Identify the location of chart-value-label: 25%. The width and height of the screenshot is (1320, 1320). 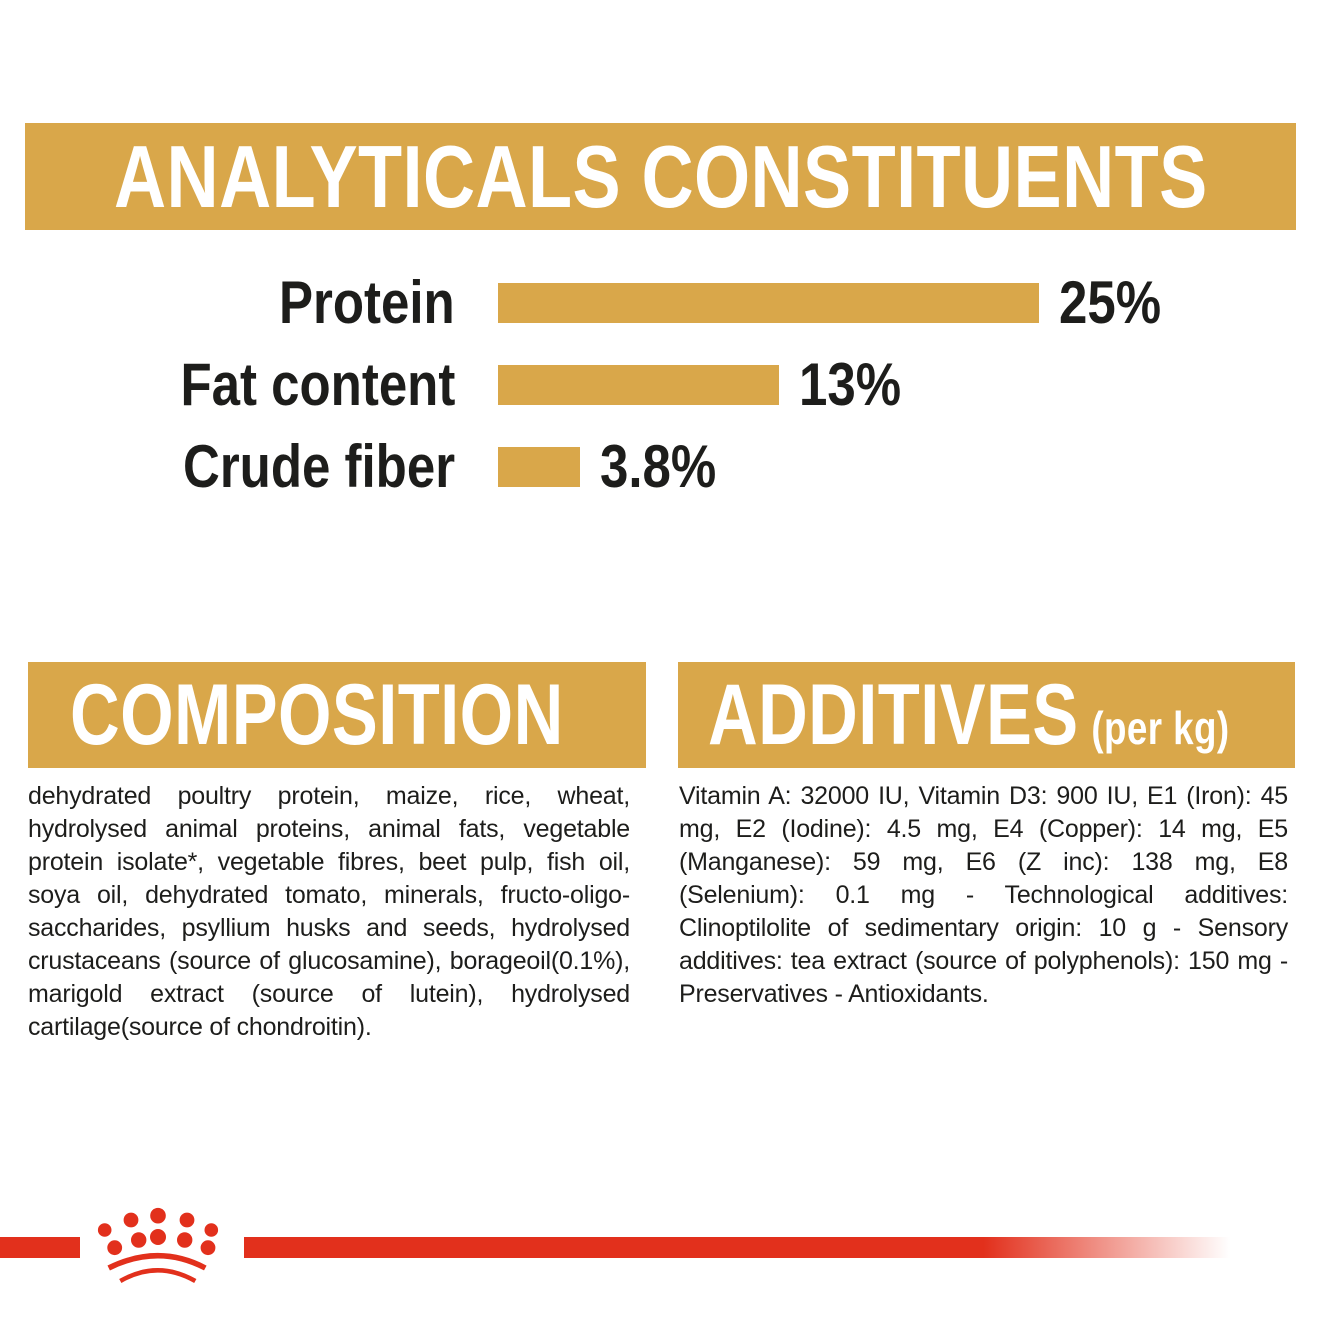
(1119, 303).